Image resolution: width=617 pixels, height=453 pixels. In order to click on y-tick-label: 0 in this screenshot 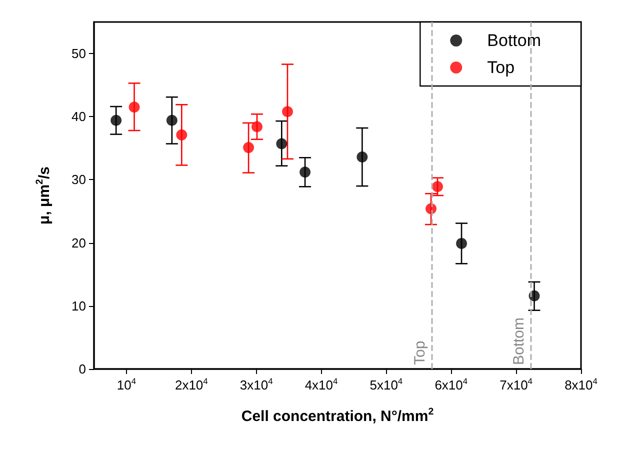, I will do `click(82, 369)`.